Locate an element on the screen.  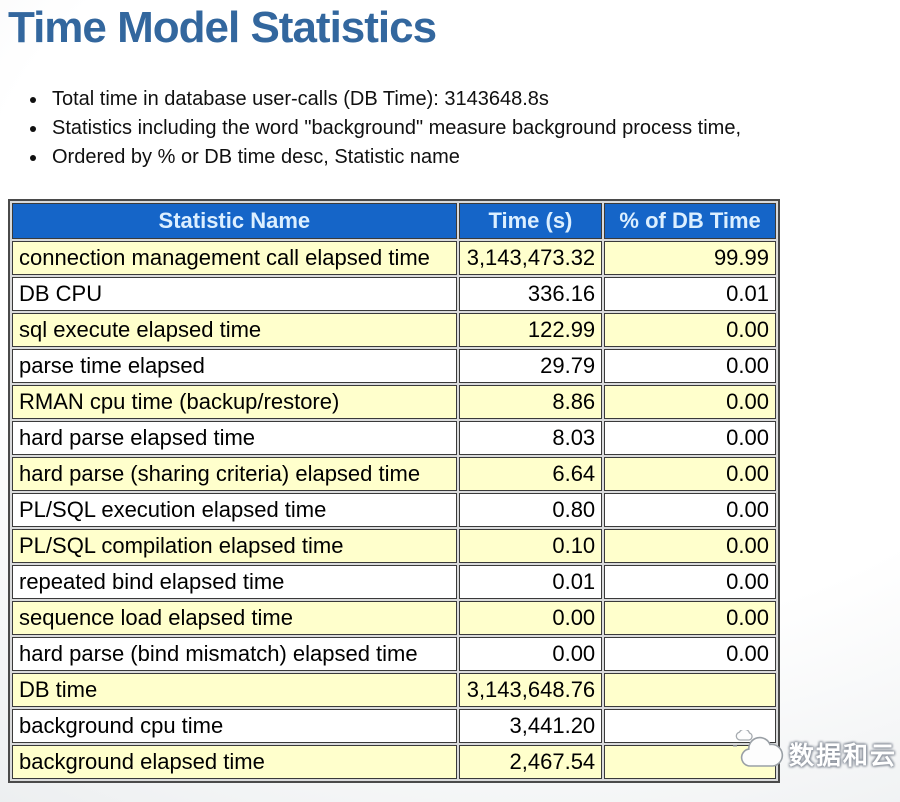
statistic-name-cell: repeated bind elapsed time is located at coordinates (234, 582).